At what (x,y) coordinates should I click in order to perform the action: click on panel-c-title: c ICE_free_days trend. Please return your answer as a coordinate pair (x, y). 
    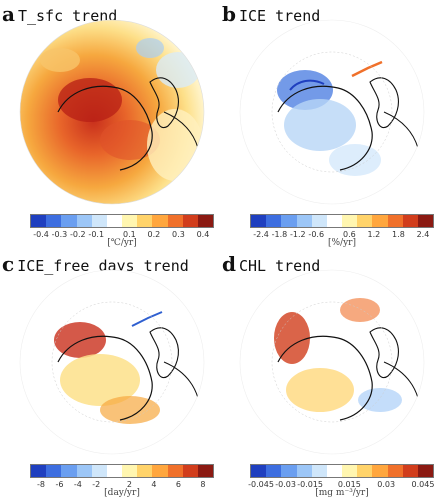
    Looking at the image, I should click on (95, 264).